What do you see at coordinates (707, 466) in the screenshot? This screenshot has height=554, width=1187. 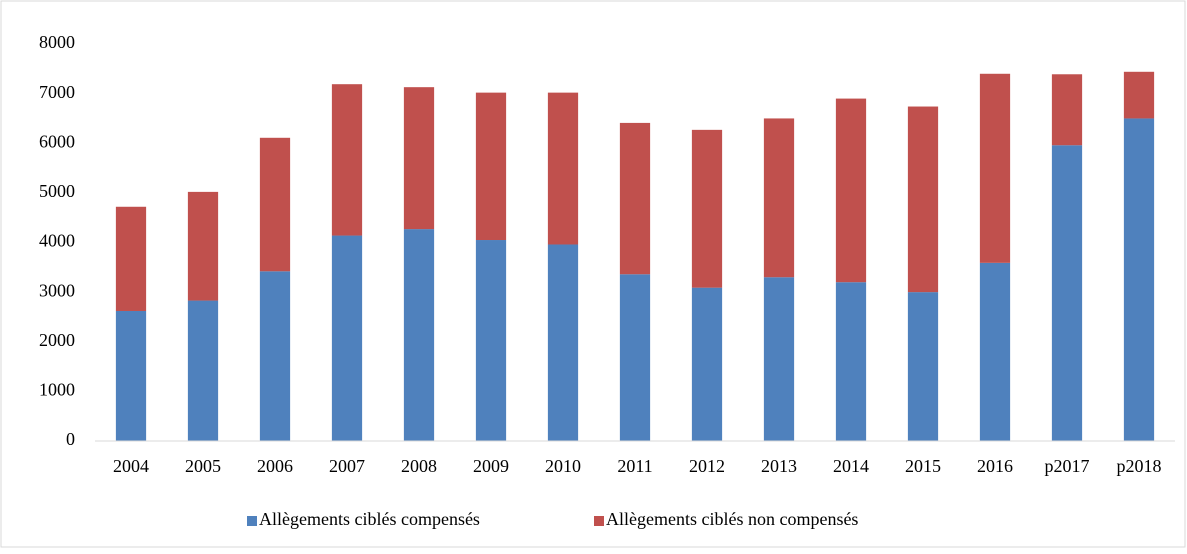 I see `x-tick-label: 2012` at bounding box center [707, 466].